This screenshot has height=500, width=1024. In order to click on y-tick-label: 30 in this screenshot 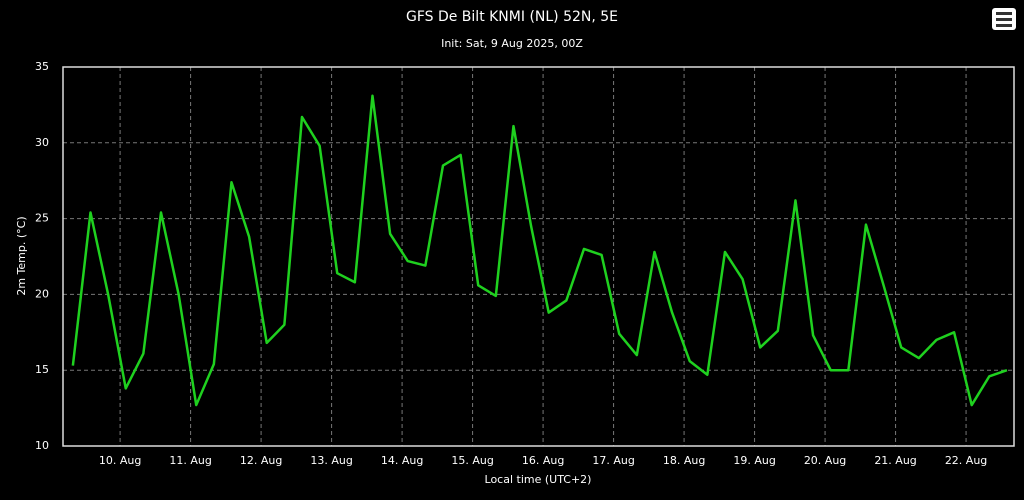, I will do `click(42, 142)`.